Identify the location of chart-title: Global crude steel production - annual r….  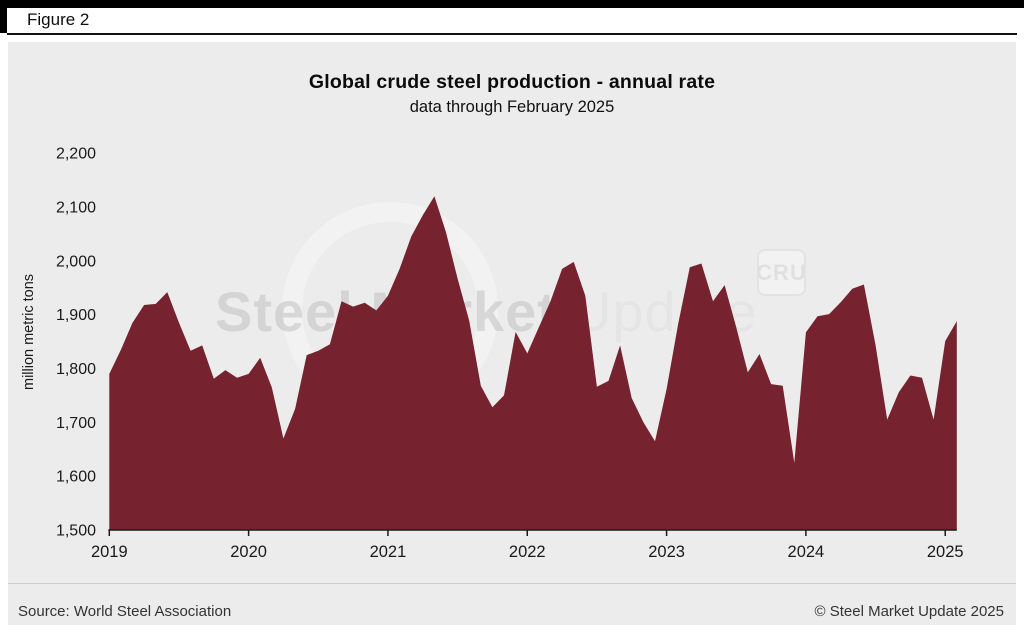
(512, 82).